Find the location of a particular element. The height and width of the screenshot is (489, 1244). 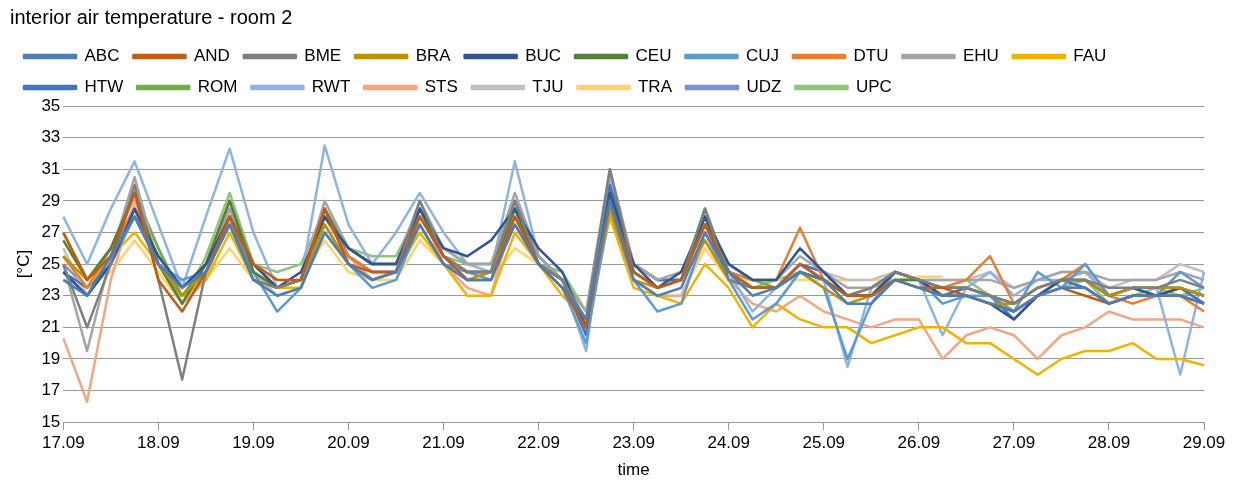

legend-label: ROM is located at coordinates (217, 87).